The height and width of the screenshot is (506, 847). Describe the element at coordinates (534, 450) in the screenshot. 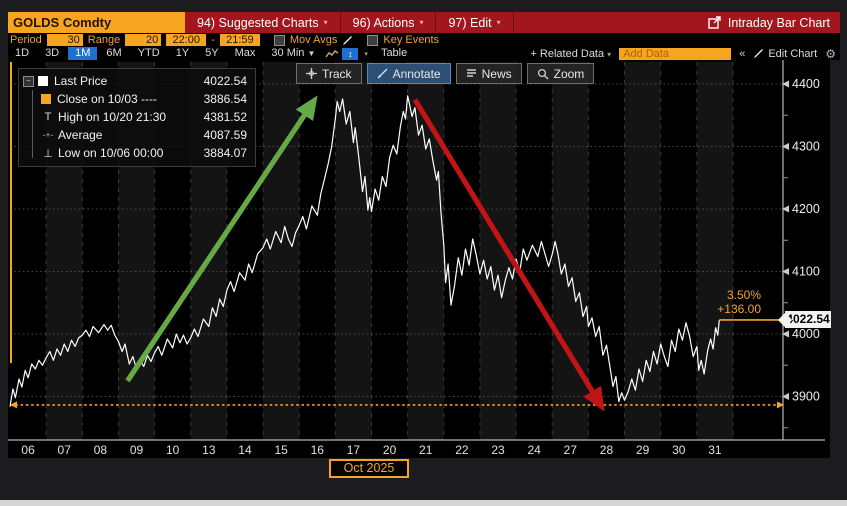

I see `svg-text: 24` at that location.